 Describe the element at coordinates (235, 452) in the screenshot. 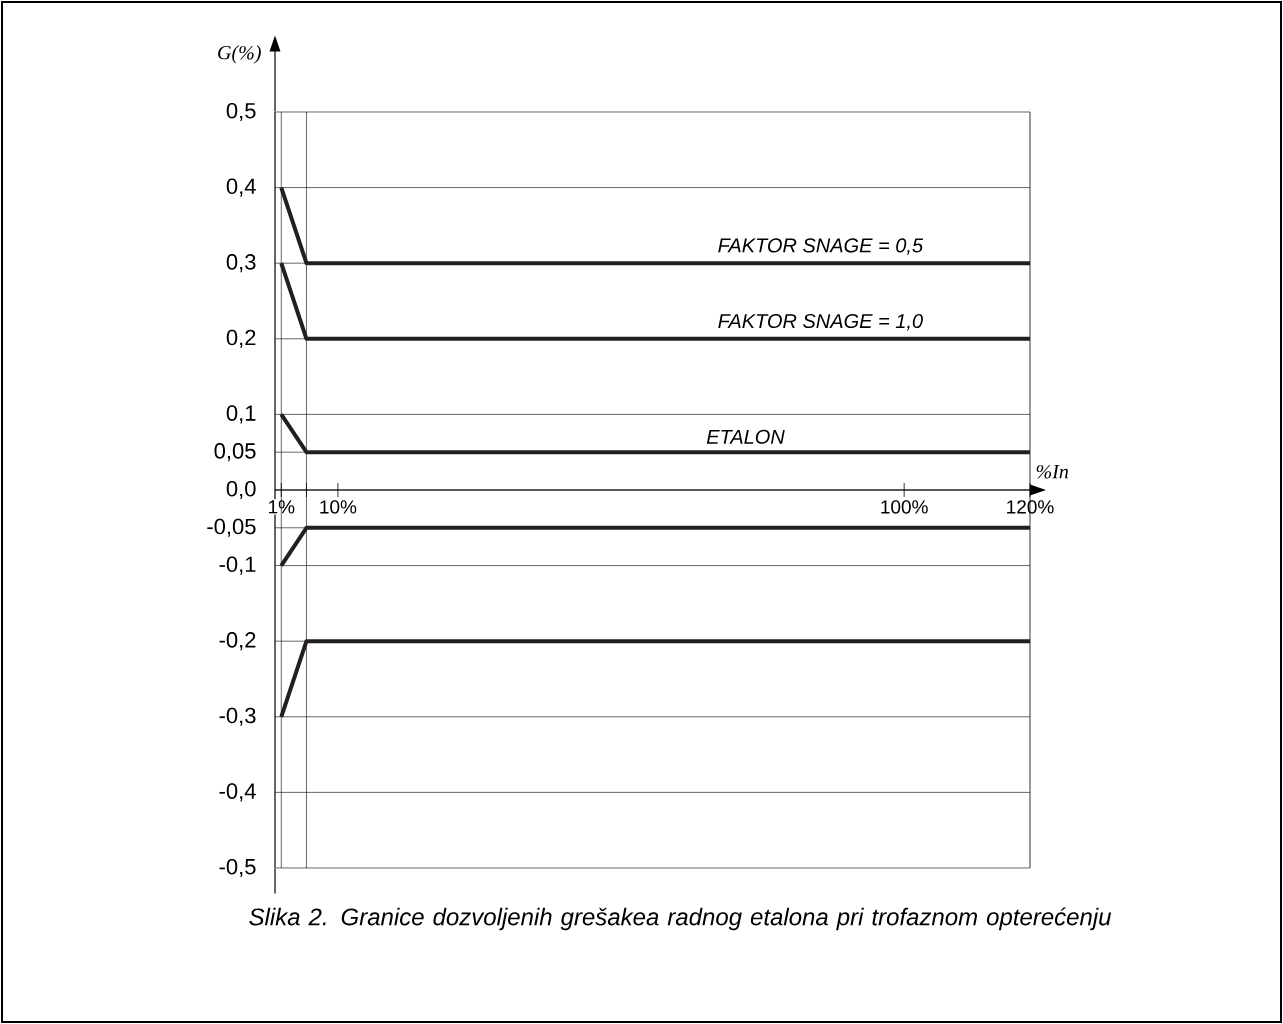

I see `y-tick-label: 0,05` at that location.